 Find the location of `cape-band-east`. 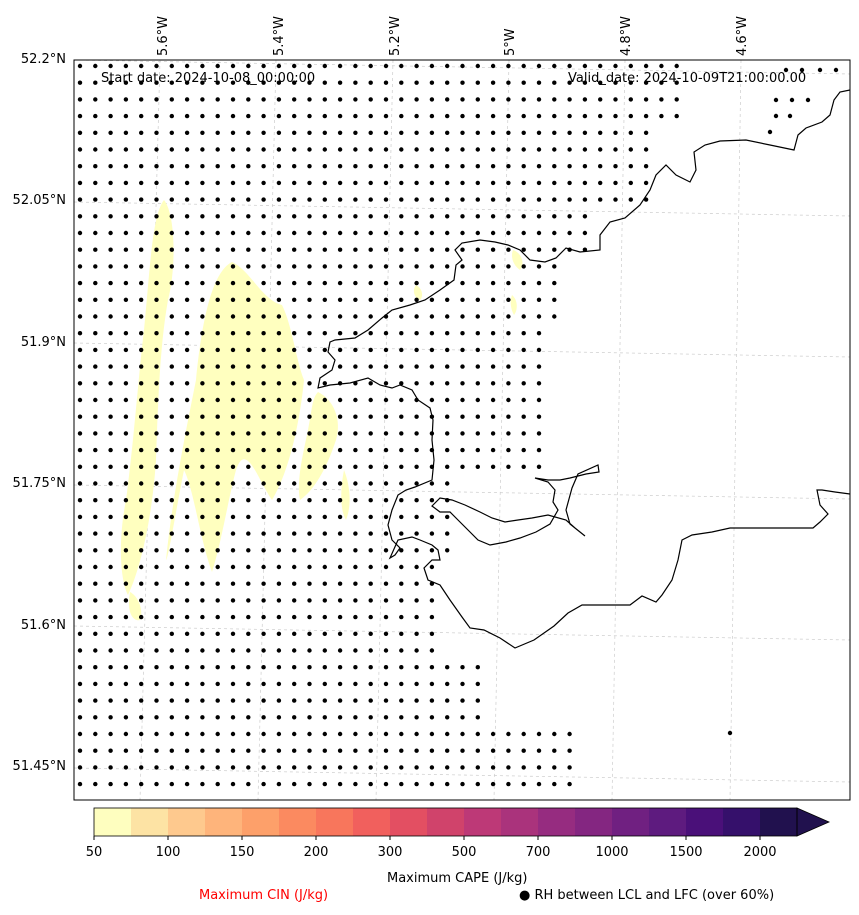

cape-band-east is located at coordinates (318, 446).